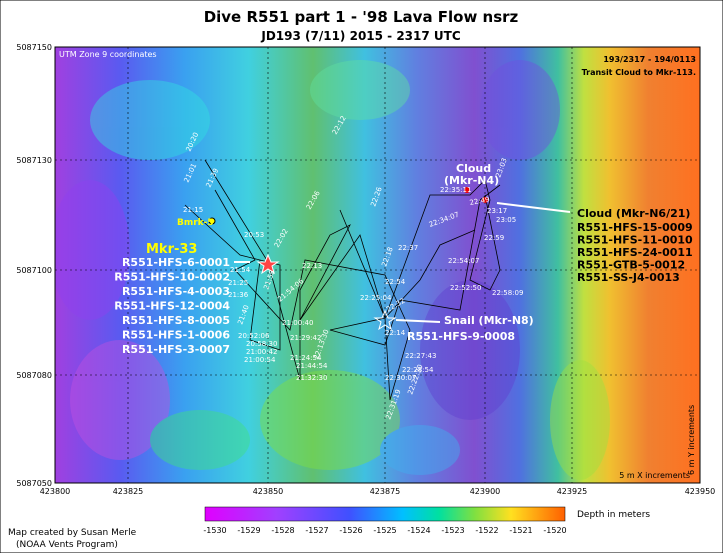 Image resolution: width=723 pixels, height=557 pixels. I want to click on time-label: 21:00:54, so click(260, 360).